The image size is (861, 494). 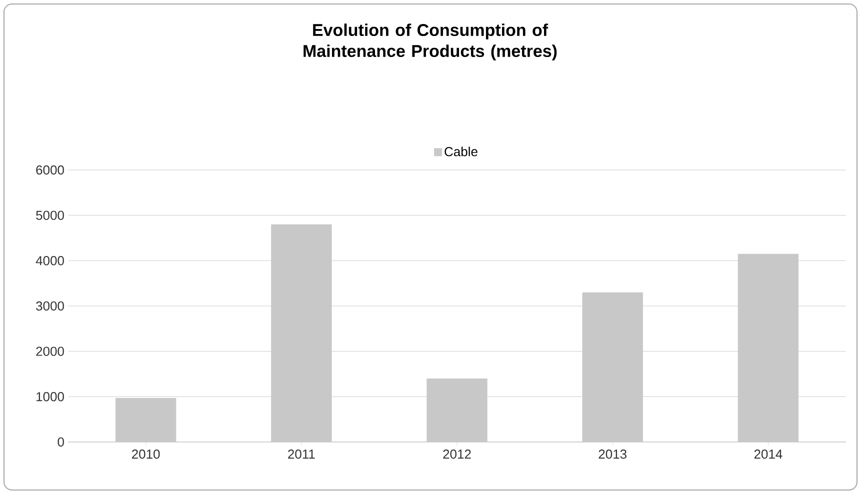 I want to click on x-tick-label: 2013, so click(x=612, y=454).